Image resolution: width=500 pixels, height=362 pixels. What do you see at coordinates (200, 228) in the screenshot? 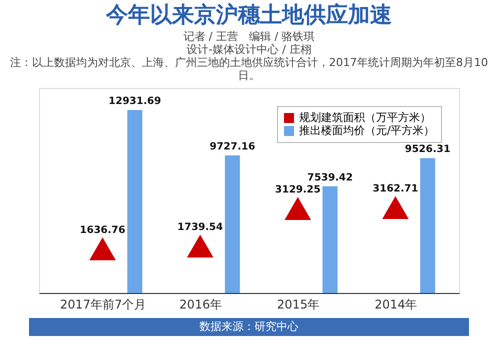
I see `data-label: 1739.54` at bounding box center [200, 228].